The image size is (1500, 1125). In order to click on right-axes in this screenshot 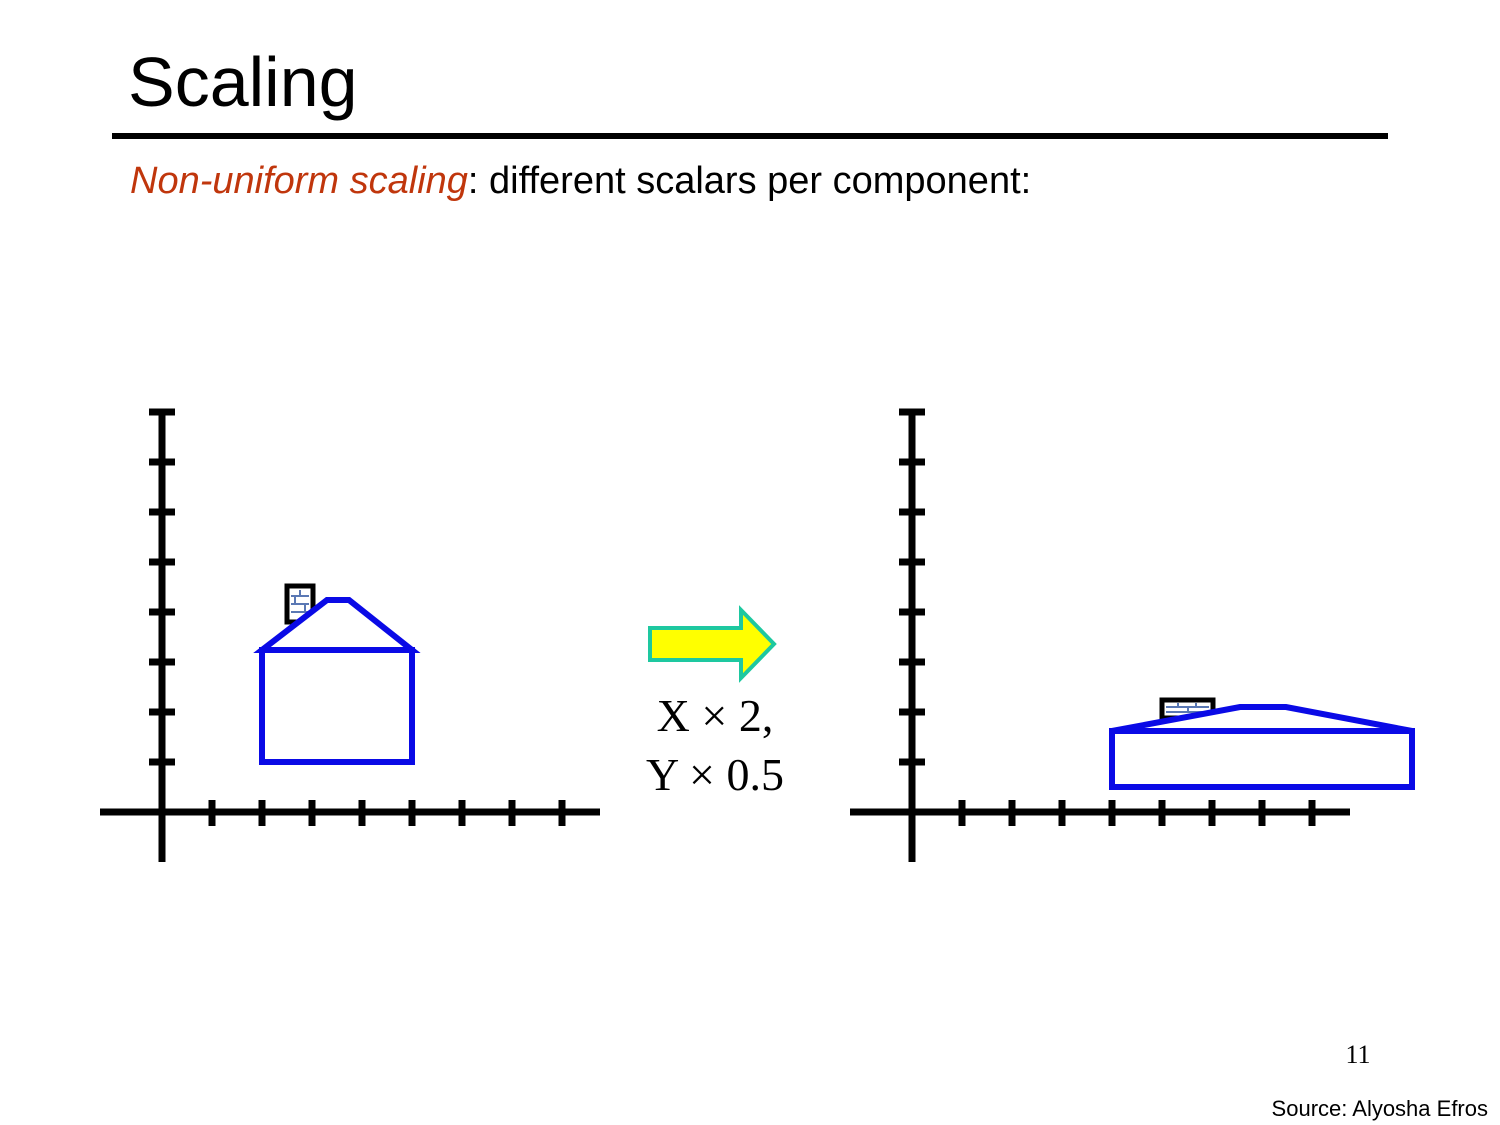, I will do `click(1100, 635)`.